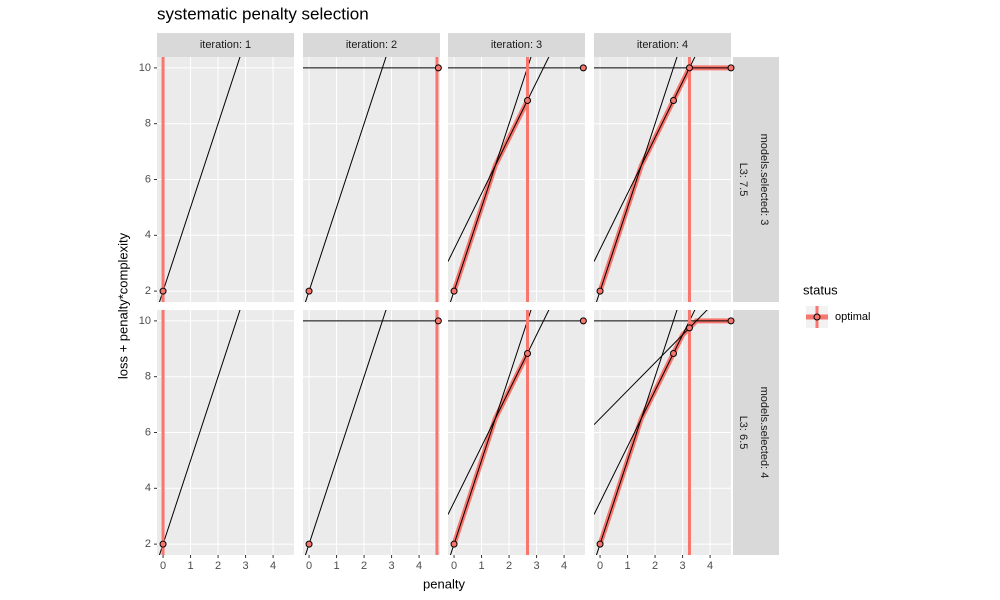 This screenshot has width=1000, height=600. I want to click on strip-label: iteration: 3, so click(516, 45).